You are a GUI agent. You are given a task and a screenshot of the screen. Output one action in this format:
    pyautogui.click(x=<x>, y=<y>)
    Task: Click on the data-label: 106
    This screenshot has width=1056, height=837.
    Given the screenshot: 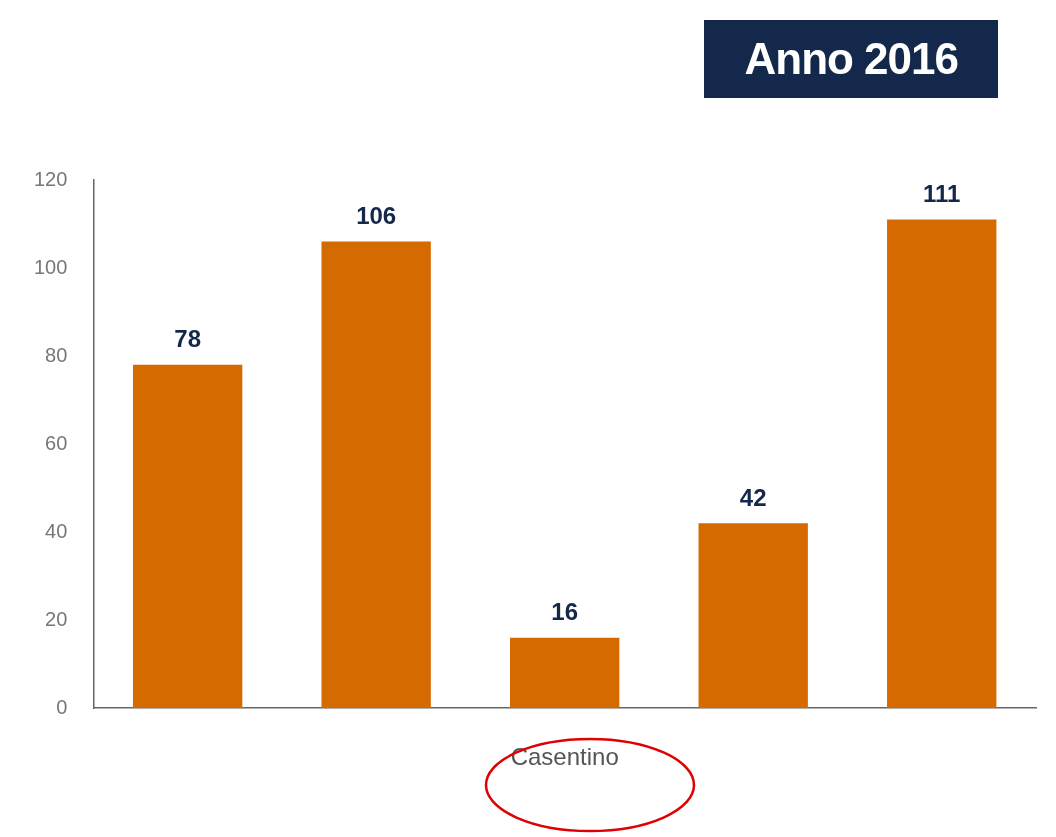 What is the action you would take?
    pyautogui.click(x=376, y=216)
    